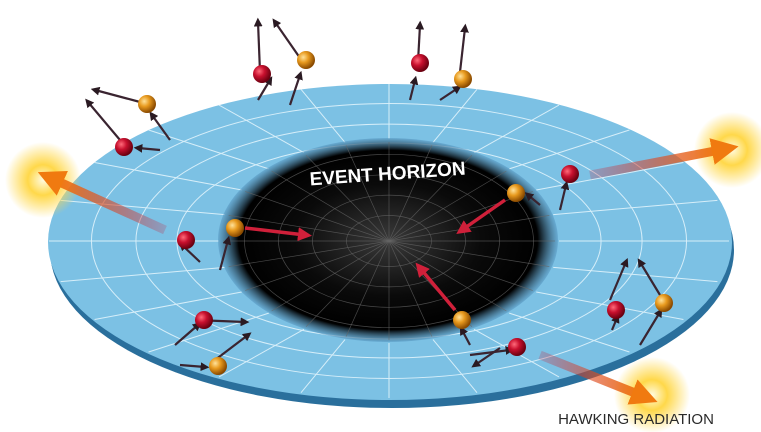 The height and width of the screenshot is (432, 761). What do you see at coordinates (636, 419) in the screenshot?
I see `hawking-radiation-label: HAWKING RADIATION` at bounding box center [636, 419].